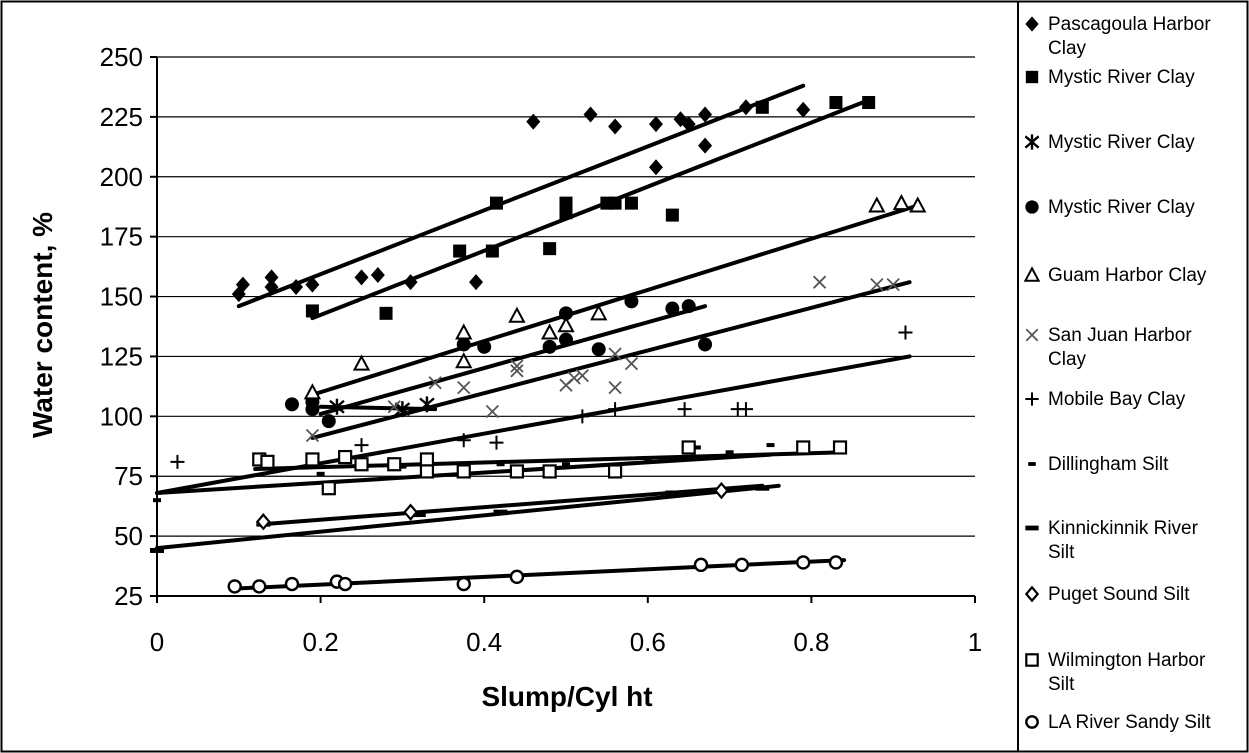 The image size is (1249, 753). What do you see at coordinates (1127, 660) in the screenshot?
I see `legend-label: Wilmington Harbor` at bounding box center [1127, 660].